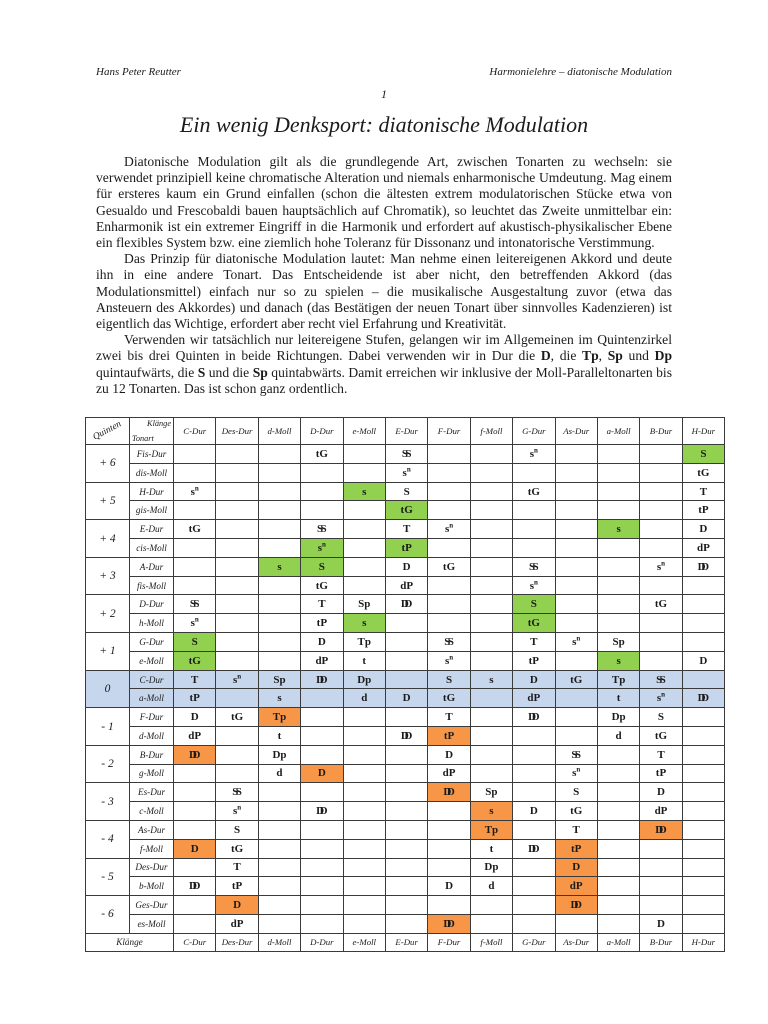  What do you see at coordinates (491, 867) in the screenshot?
I see `function-cell: Dp` at bounding box center [491, 867].